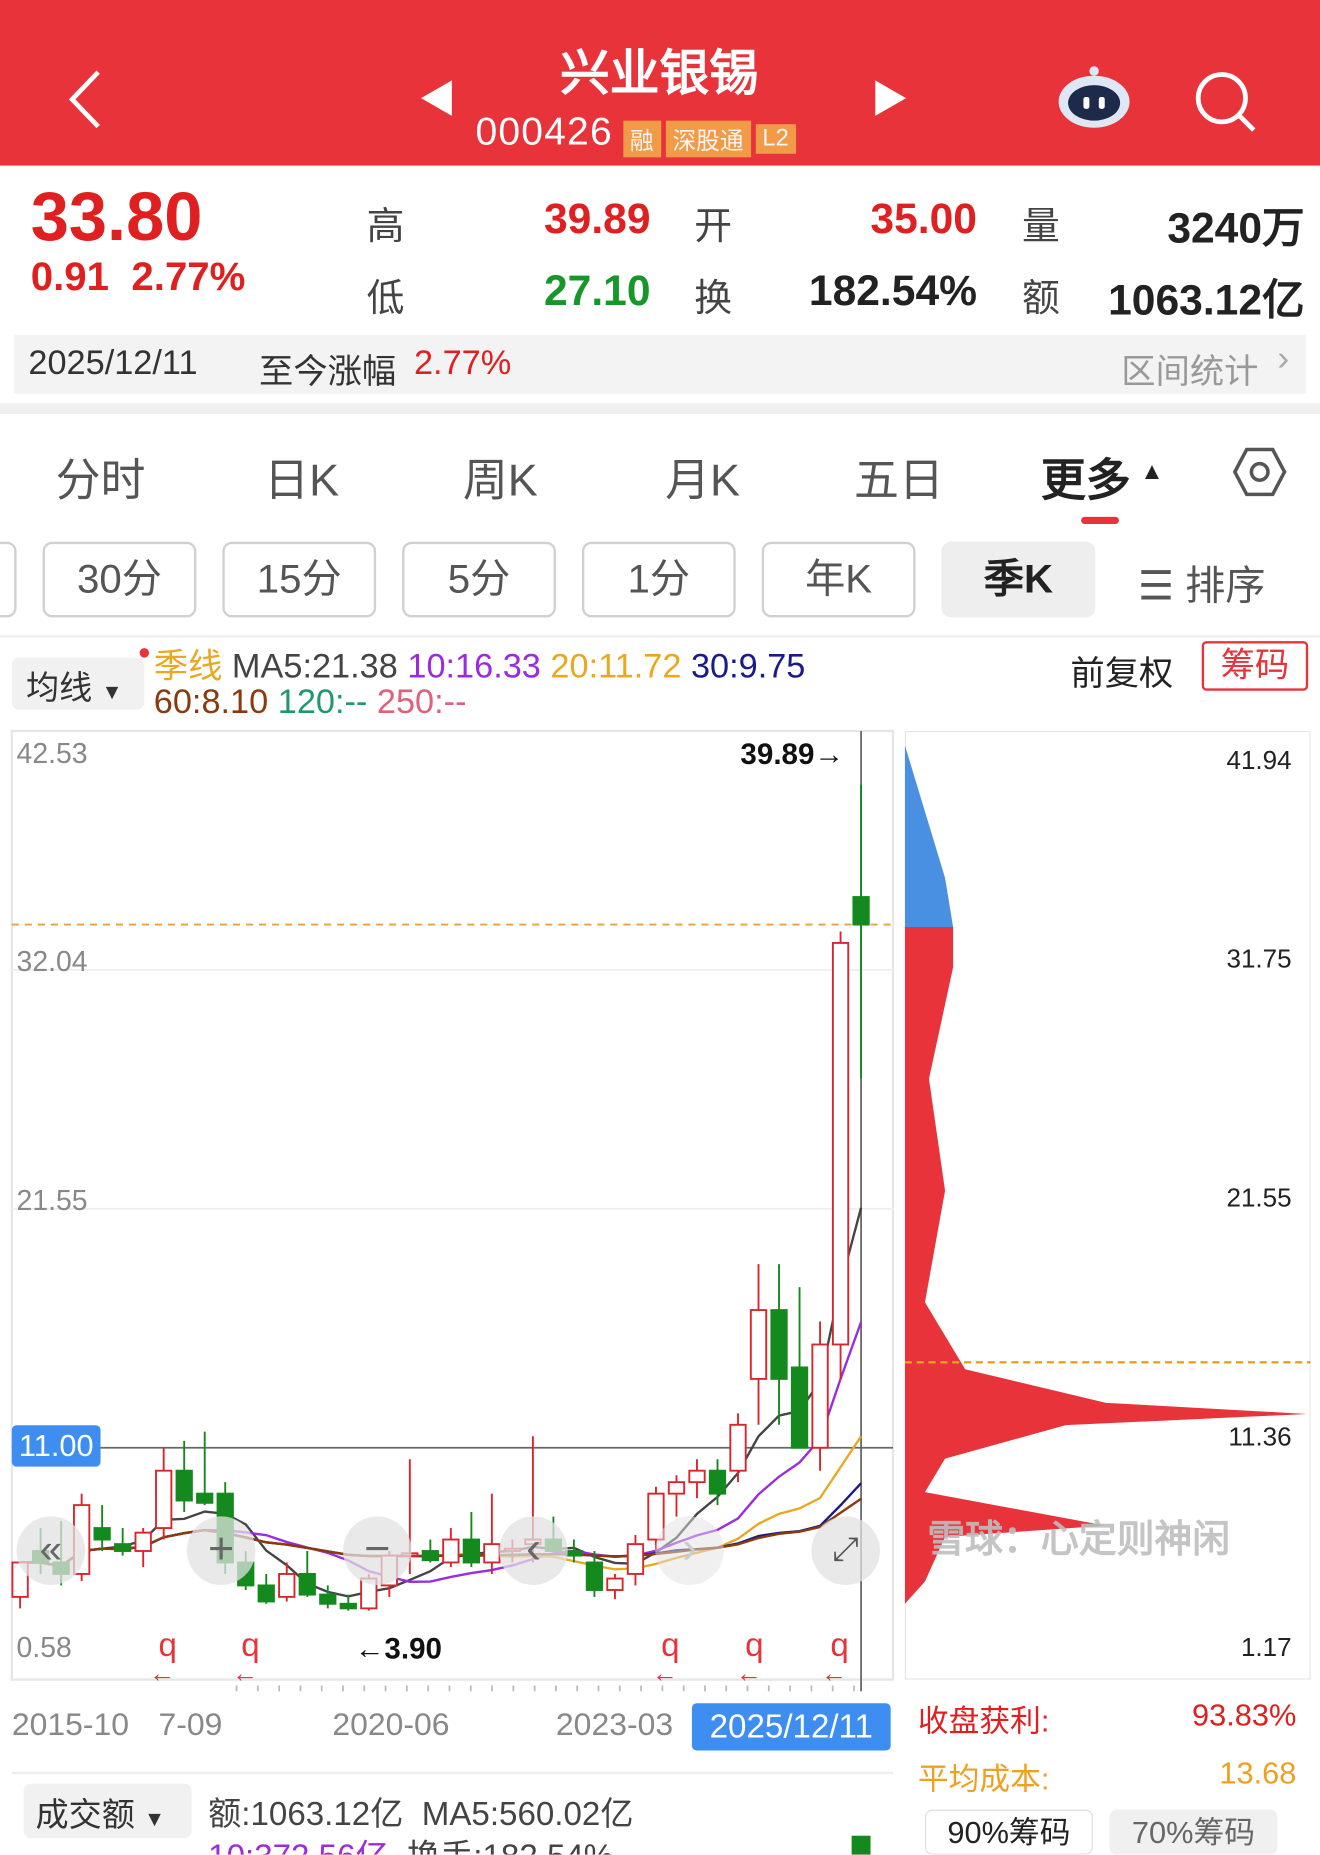 This screenshot has width=1320, height=1855. Describe the element at coordinates (660, 636) in the screenshot. I see `divider` at that location.